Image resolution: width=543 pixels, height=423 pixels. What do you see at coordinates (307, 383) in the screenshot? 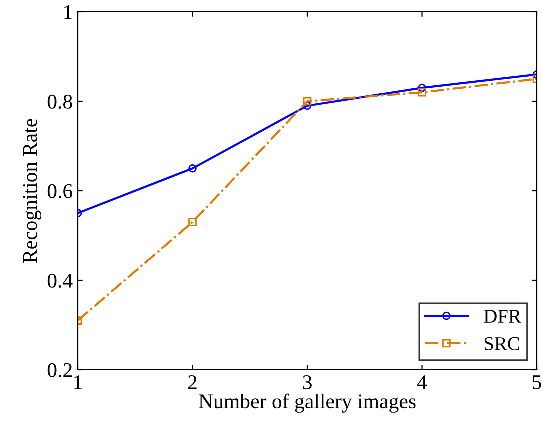
I see `x-tick-label: 3` at bounding box center [307, 383].